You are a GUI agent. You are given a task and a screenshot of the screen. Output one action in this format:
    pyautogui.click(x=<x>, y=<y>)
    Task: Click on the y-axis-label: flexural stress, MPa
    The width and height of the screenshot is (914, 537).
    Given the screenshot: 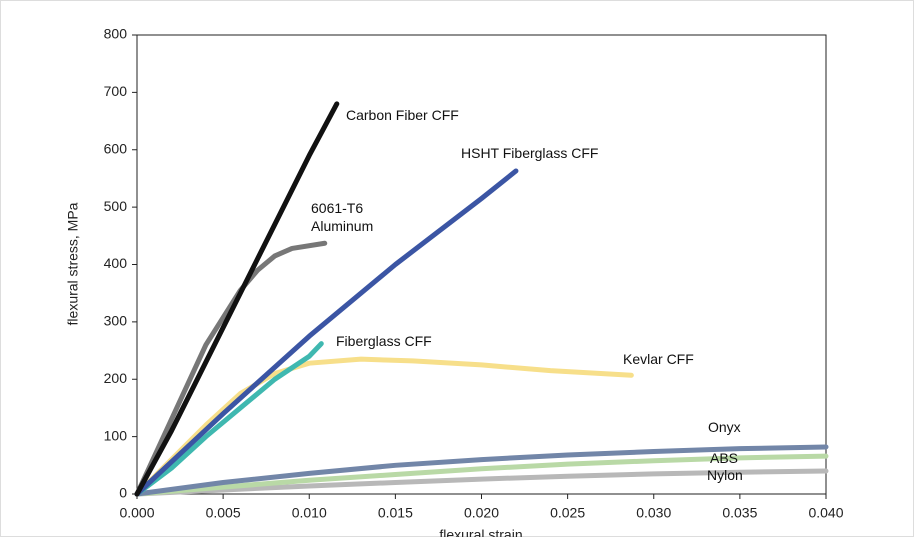 What is the action you would take?
    pyautogui.click(x=73, y=263)
    